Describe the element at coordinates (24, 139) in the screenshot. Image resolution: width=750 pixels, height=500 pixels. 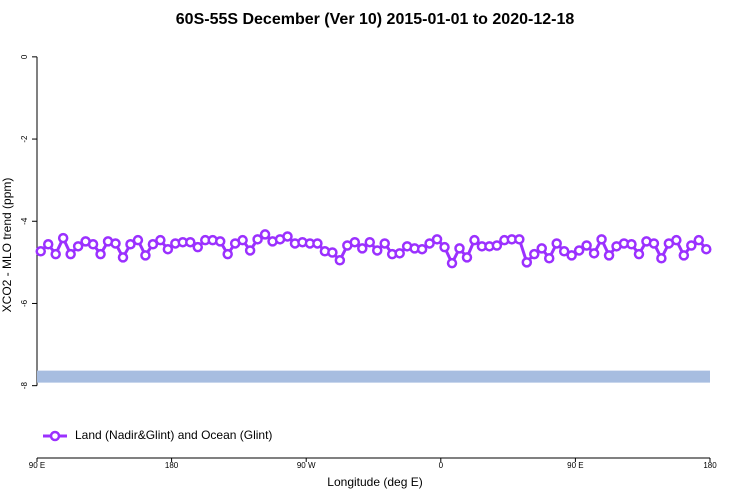
I see `y-tick-label: -2` at that location.